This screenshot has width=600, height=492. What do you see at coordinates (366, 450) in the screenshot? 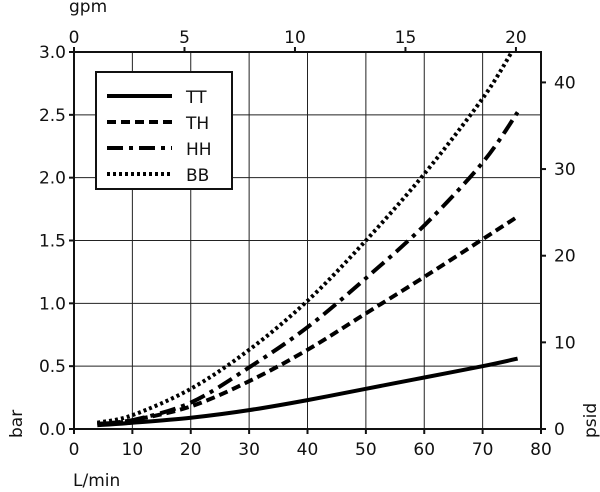
I see `x-tick-label: 50` at bounding box center [366, 450].